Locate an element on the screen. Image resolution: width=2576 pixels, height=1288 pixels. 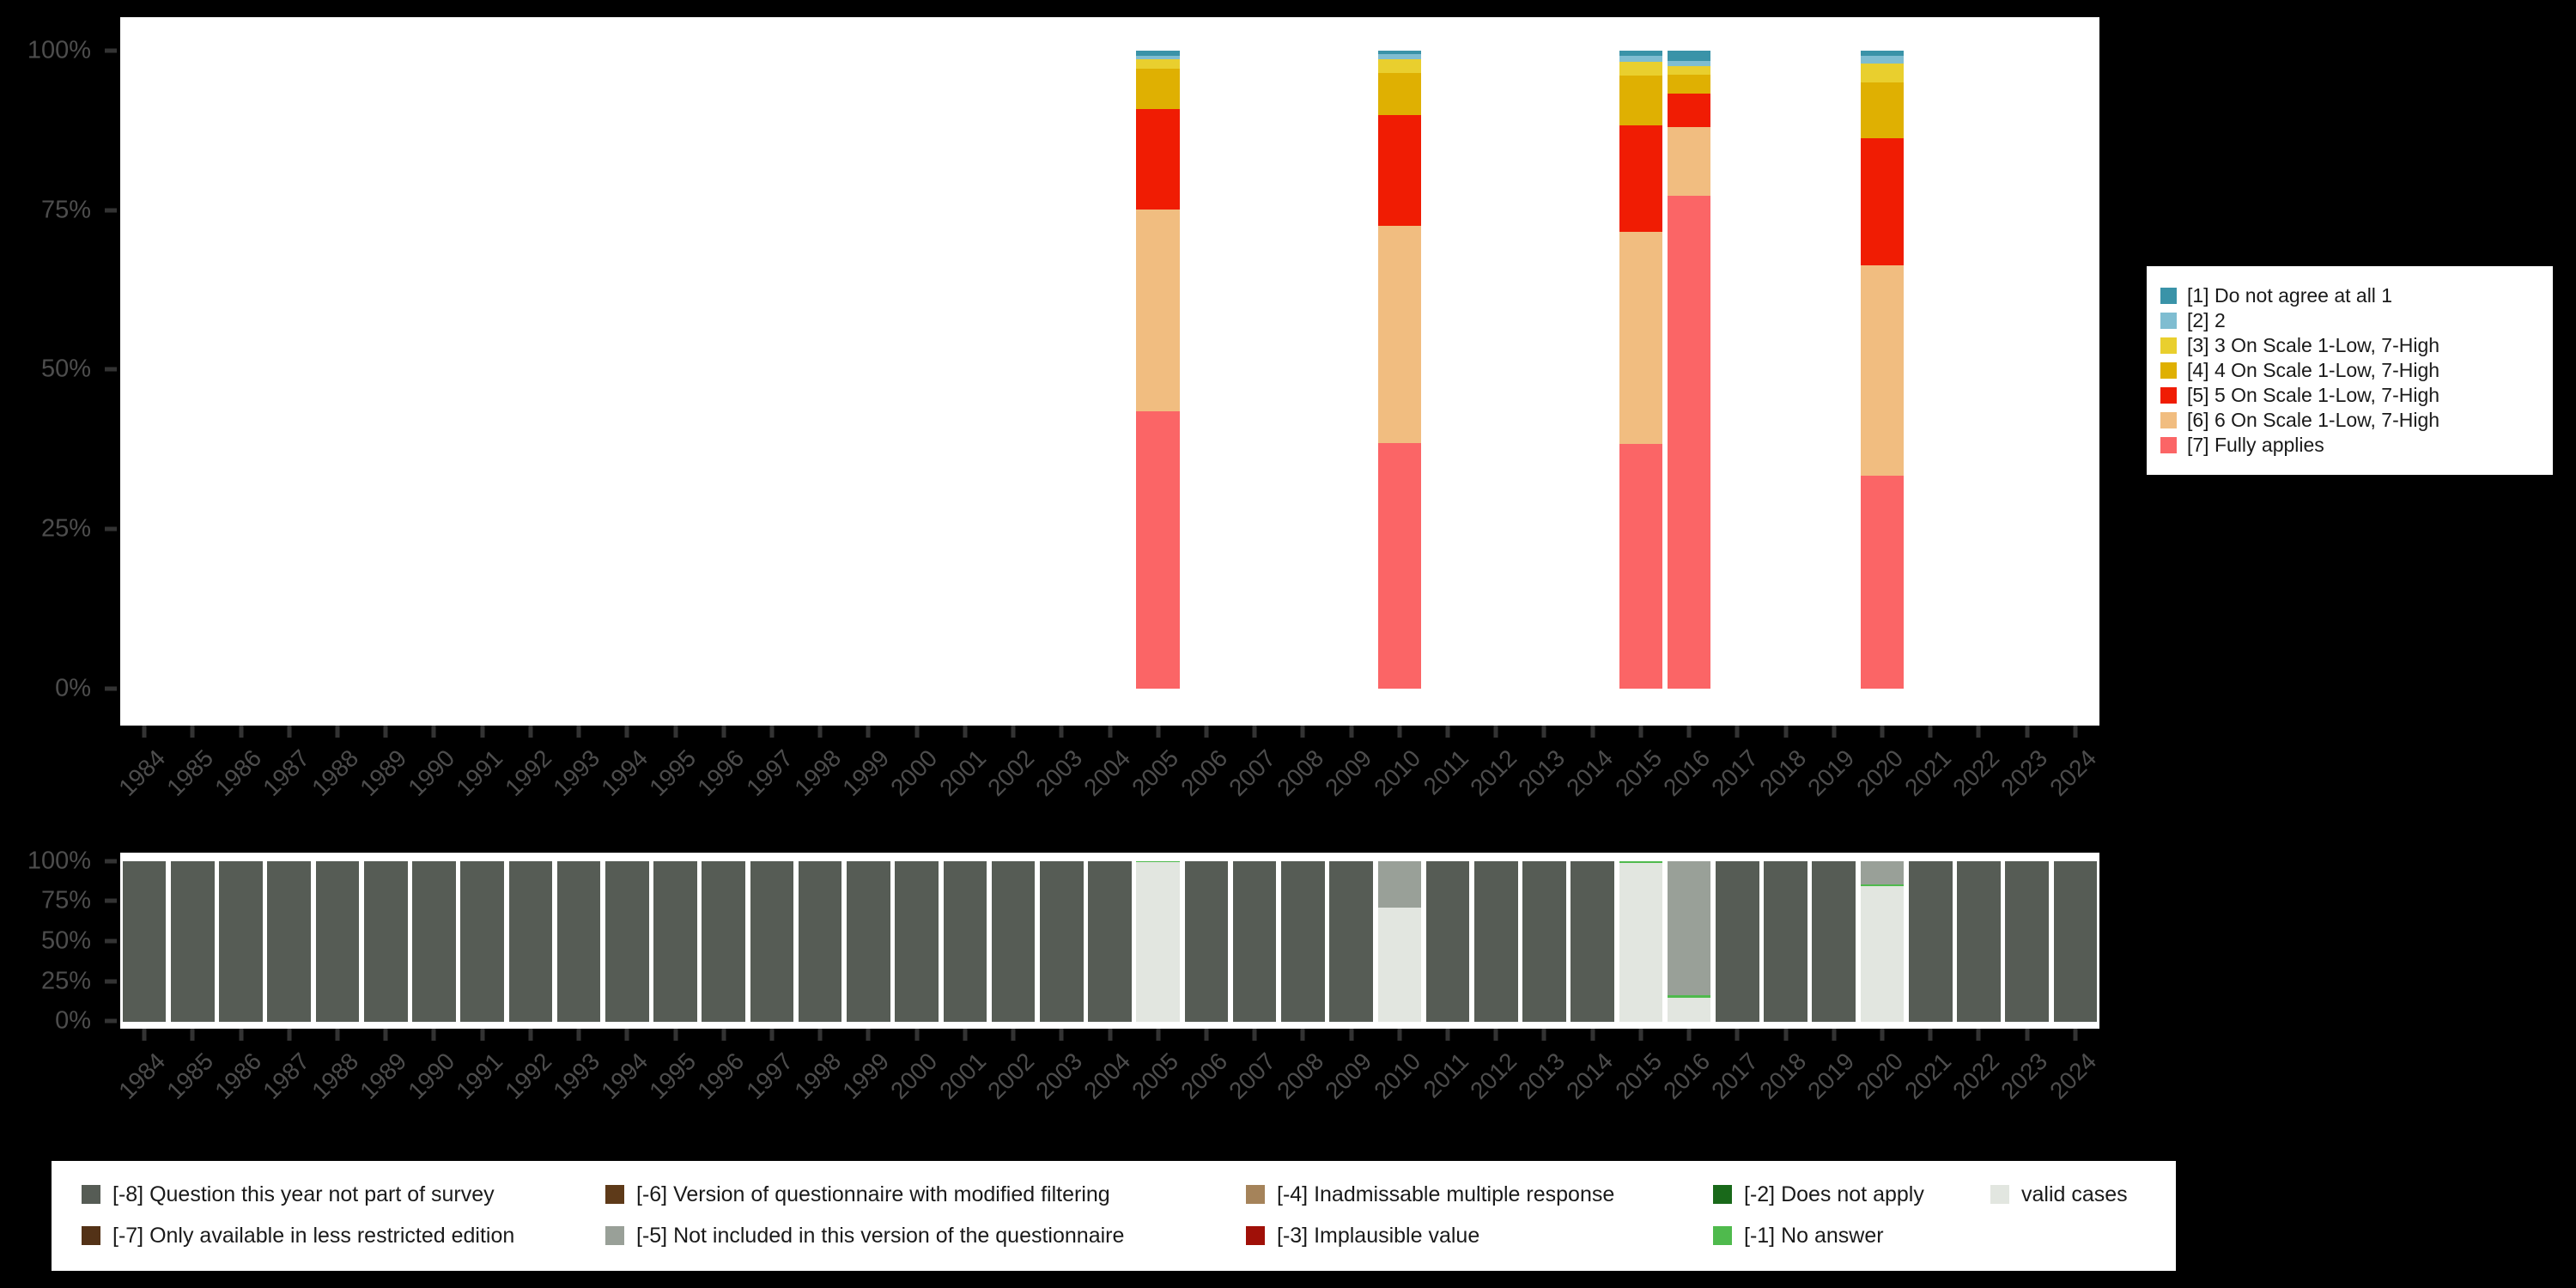
legend-label: [4] 4 On Scale 1-Low, 7-High is located at coordinates (2313, 370).